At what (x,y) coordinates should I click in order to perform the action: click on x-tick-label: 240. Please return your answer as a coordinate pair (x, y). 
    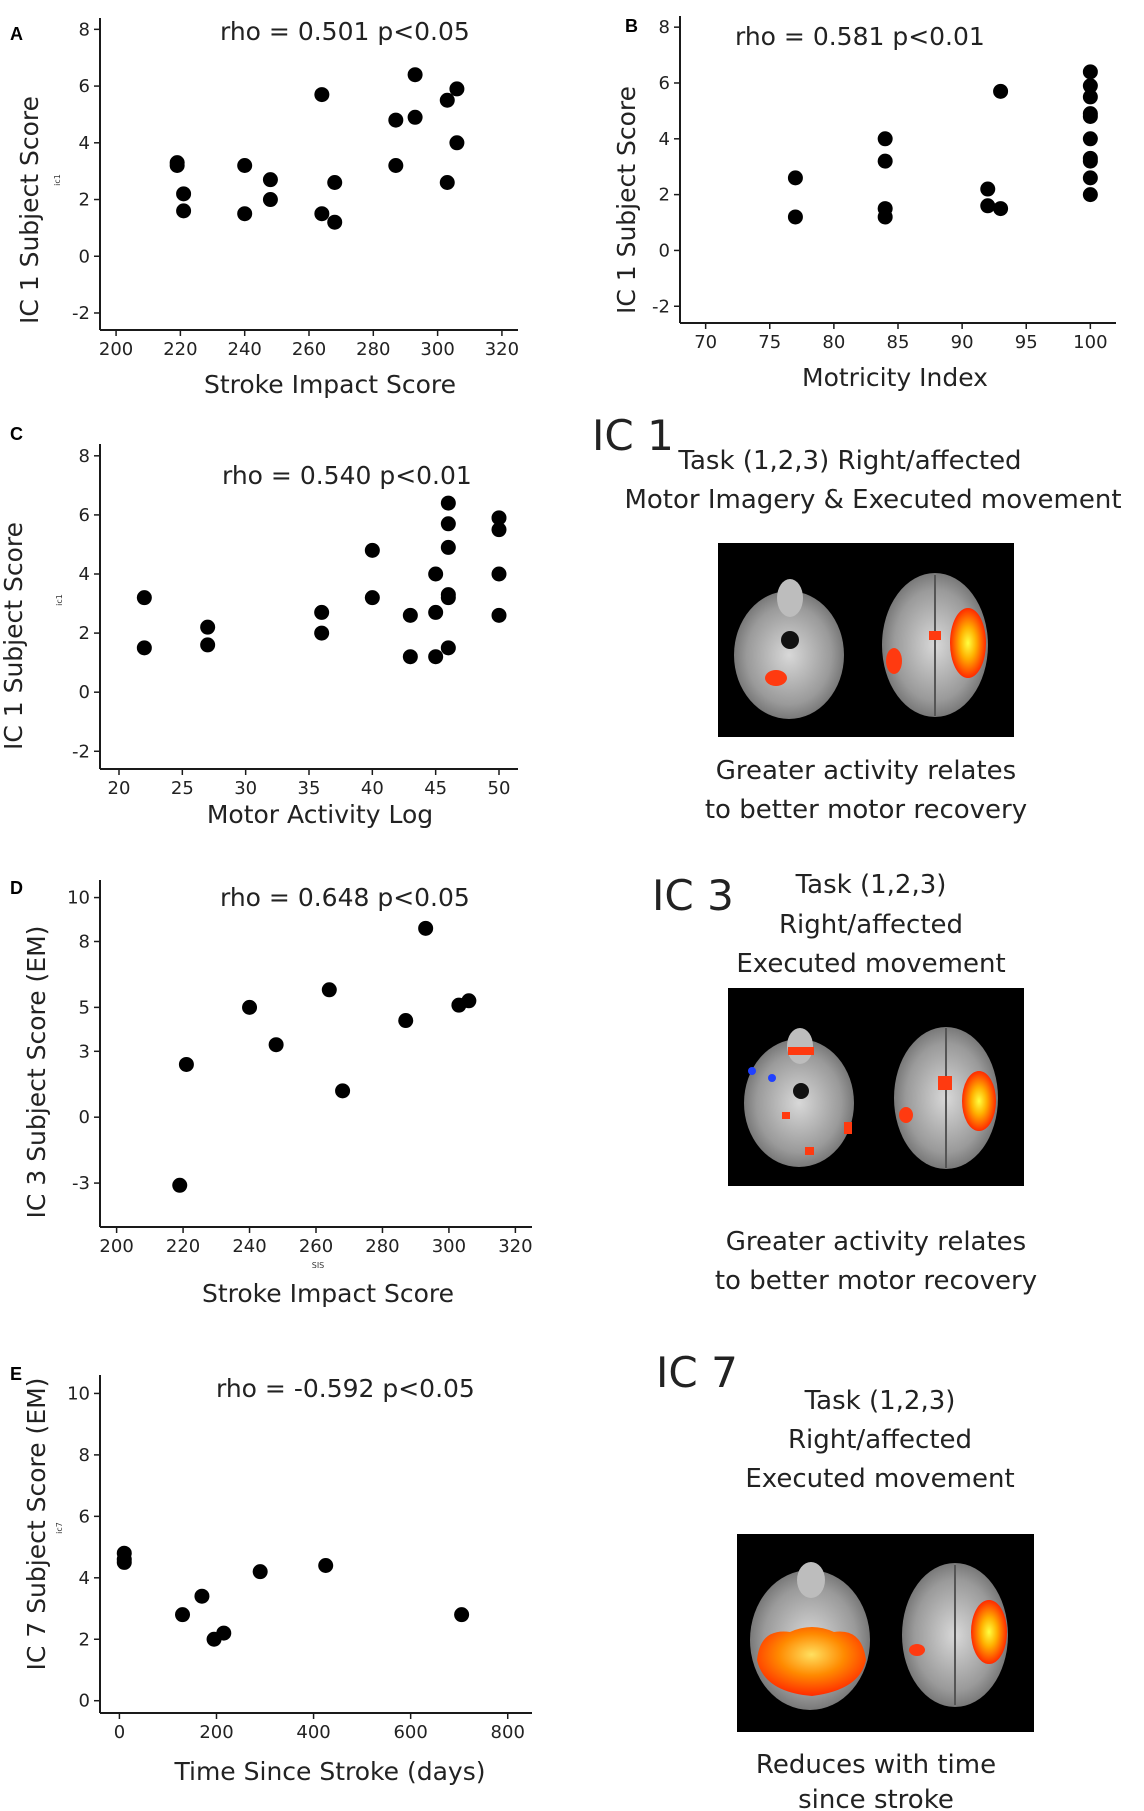
    Looking at the image, I should click on (245, 349).